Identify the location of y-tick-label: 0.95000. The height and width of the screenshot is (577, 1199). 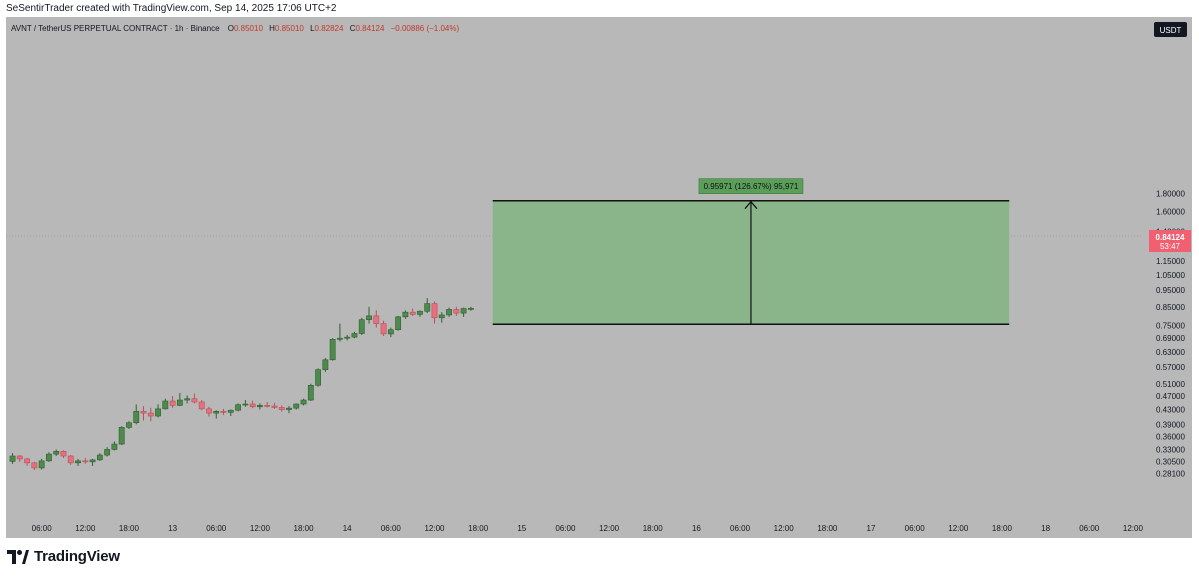
(1170, 290).